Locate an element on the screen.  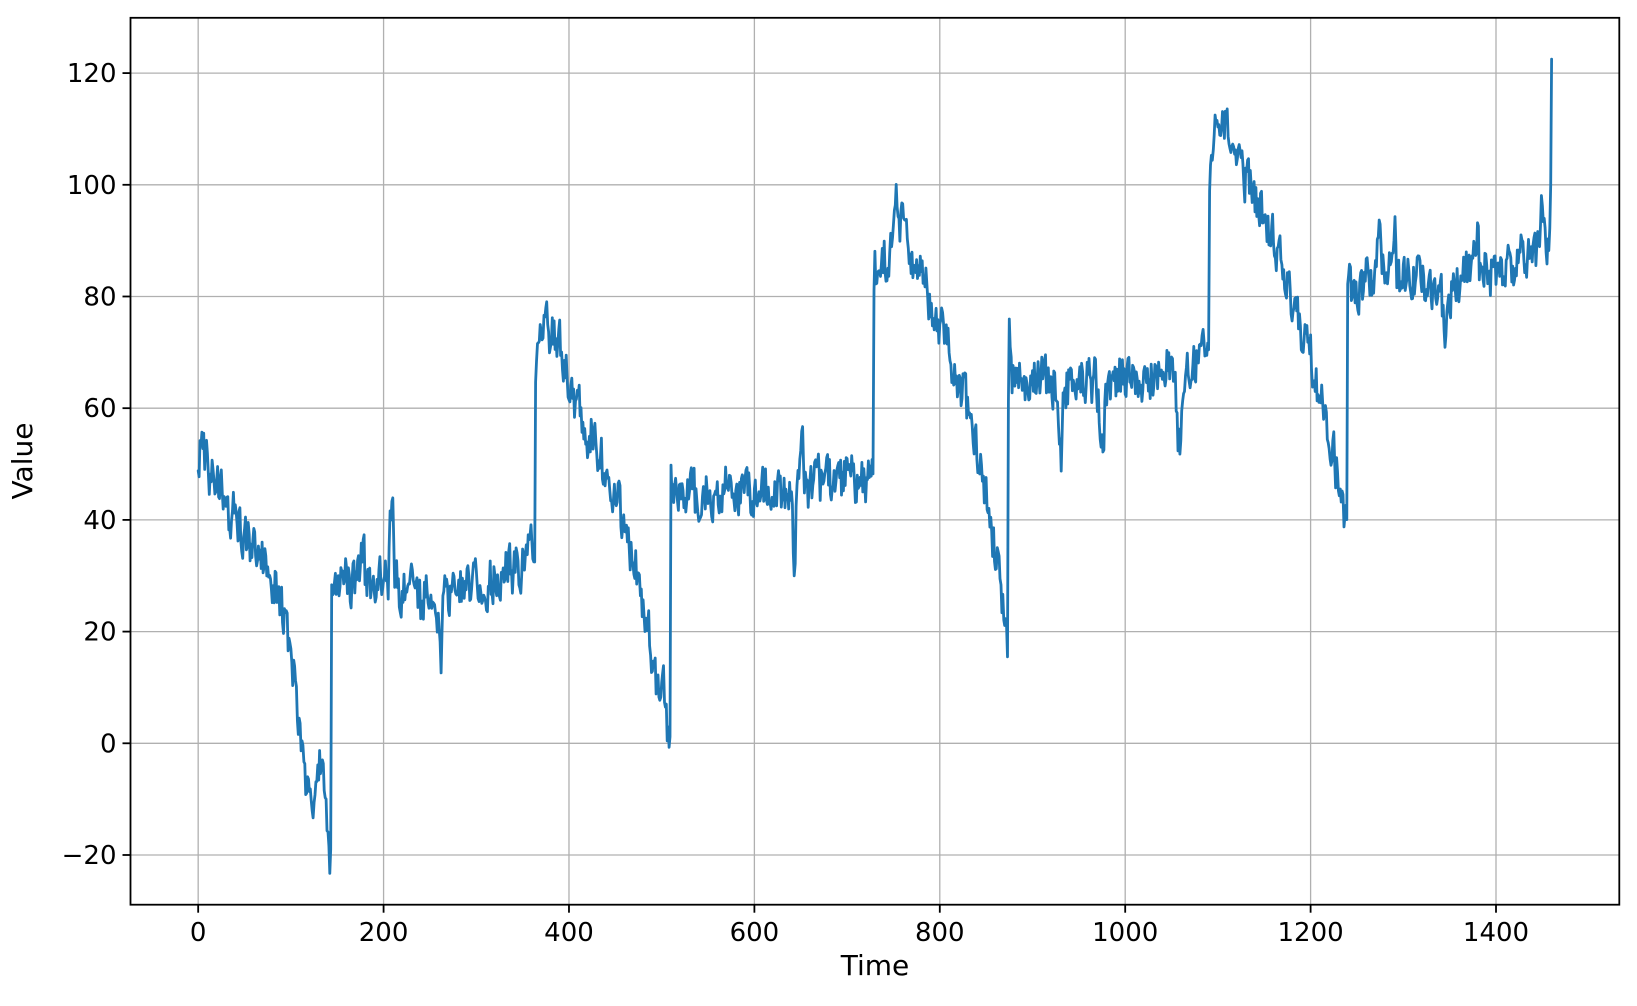
x-tick-label: 800 is located at coordinates (940, 933).